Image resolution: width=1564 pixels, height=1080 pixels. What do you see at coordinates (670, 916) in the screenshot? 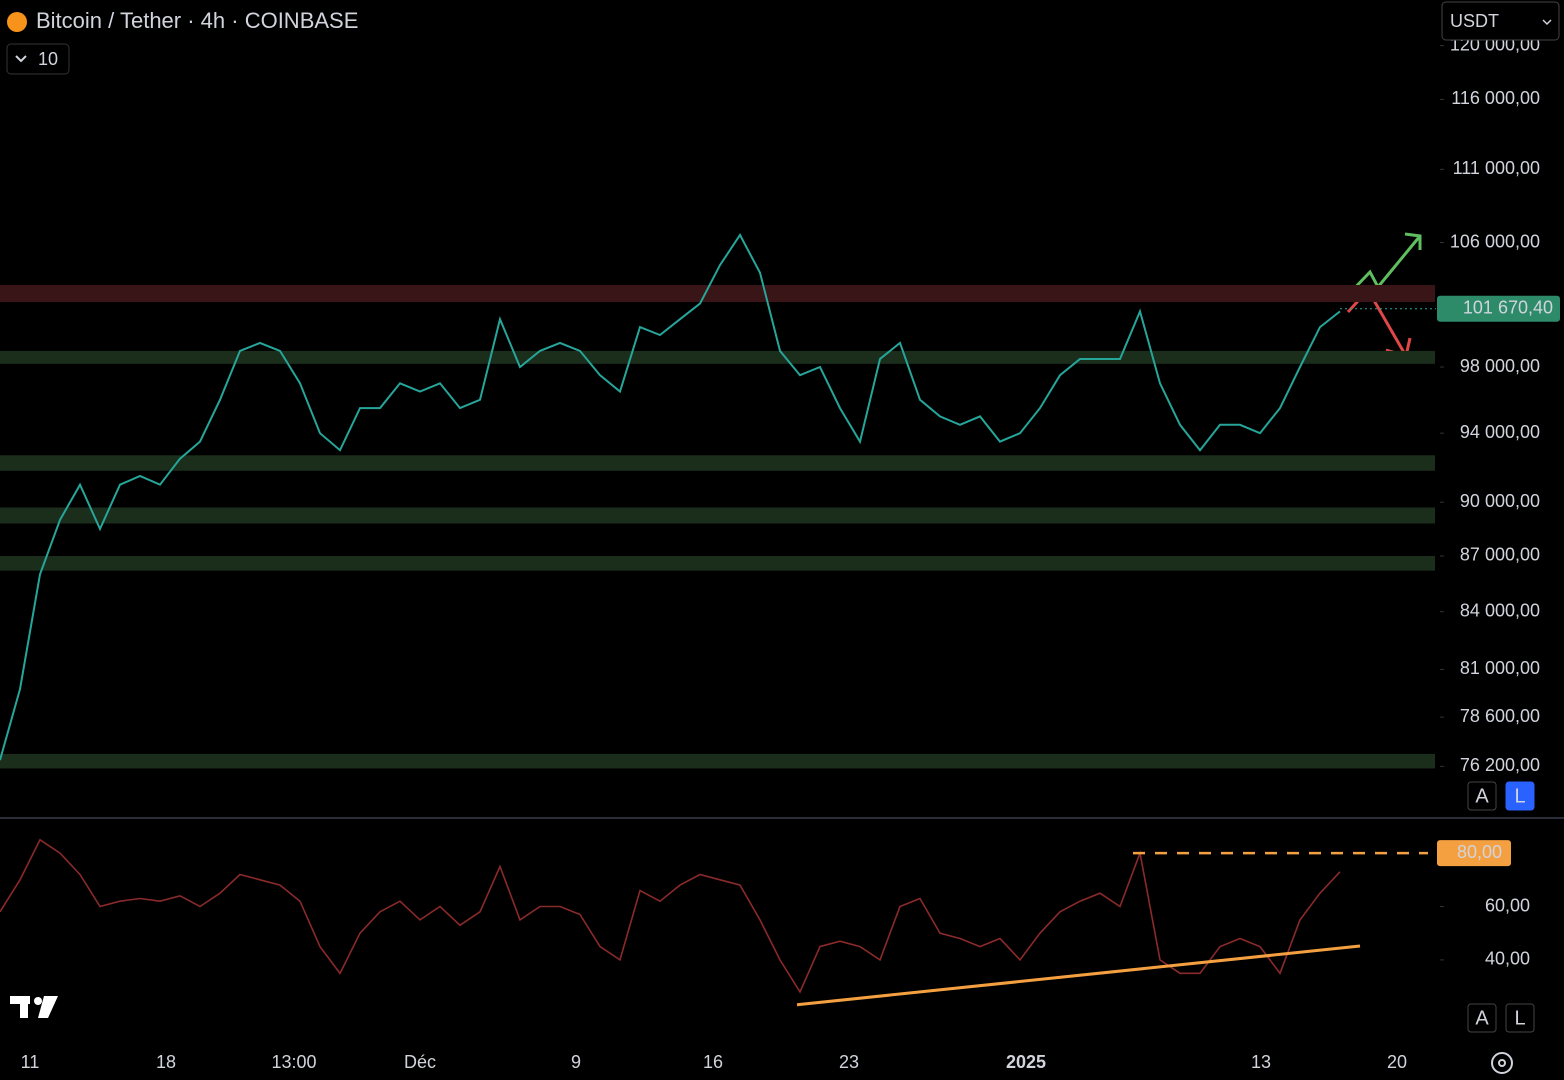
I see `rsi-line` at bounding box center [670, 916].